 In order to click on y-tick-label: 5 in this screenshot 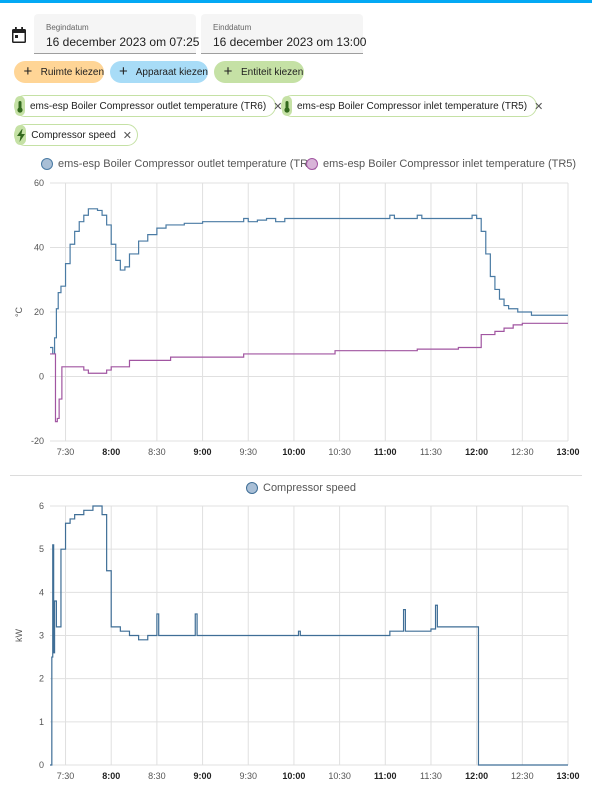, I will do `click(41, 549)`.